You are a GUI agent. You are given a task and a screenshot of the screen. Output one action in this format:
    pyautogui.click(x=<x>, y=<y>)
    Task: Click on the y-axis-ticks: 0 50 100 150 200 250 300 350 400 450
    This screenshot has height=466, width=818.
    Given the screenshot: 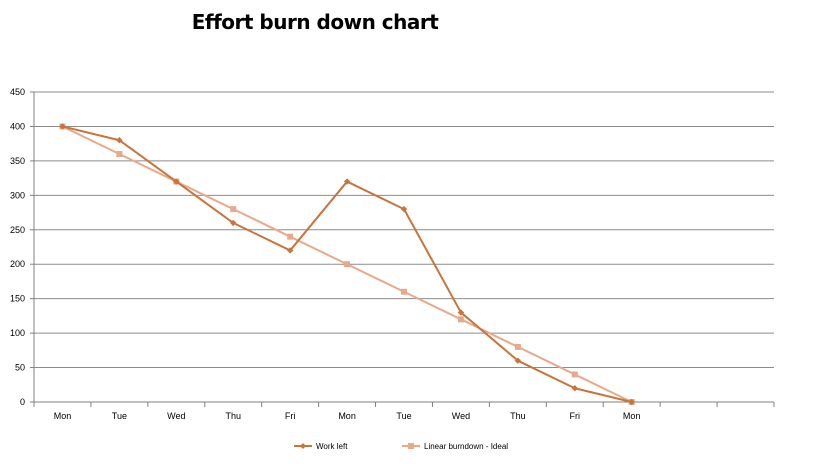 What is the action you would take?
    pyautogui.click(x=17, y=247)
    